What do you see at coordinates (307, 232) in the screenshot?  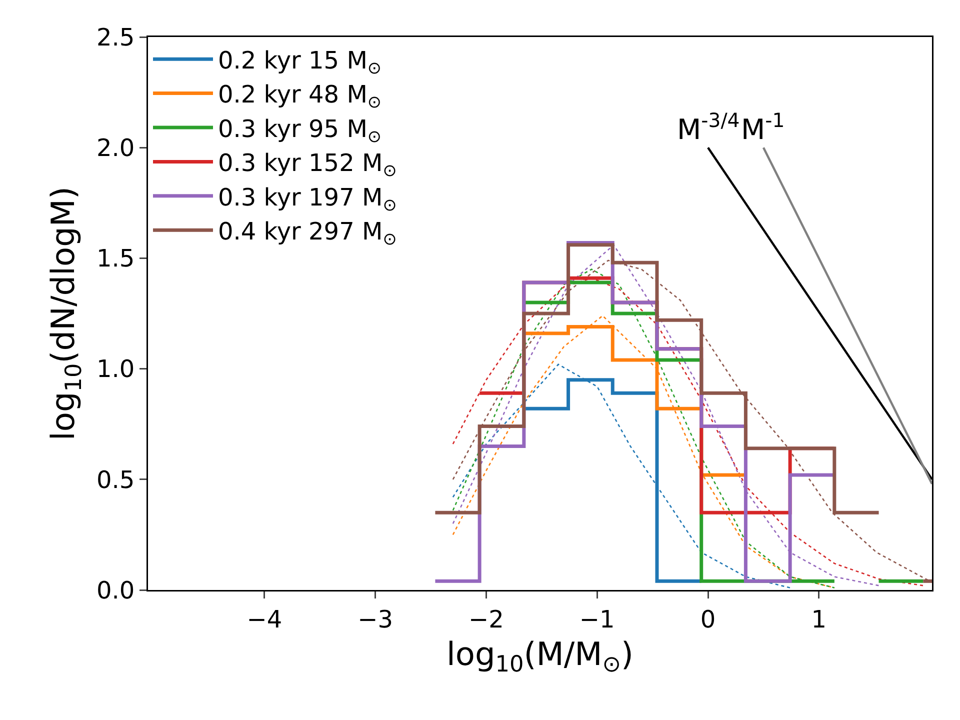 I see `legend-label: 0.4 kyr 297 M$_{⊙}$` at bounding box center [307, 232].